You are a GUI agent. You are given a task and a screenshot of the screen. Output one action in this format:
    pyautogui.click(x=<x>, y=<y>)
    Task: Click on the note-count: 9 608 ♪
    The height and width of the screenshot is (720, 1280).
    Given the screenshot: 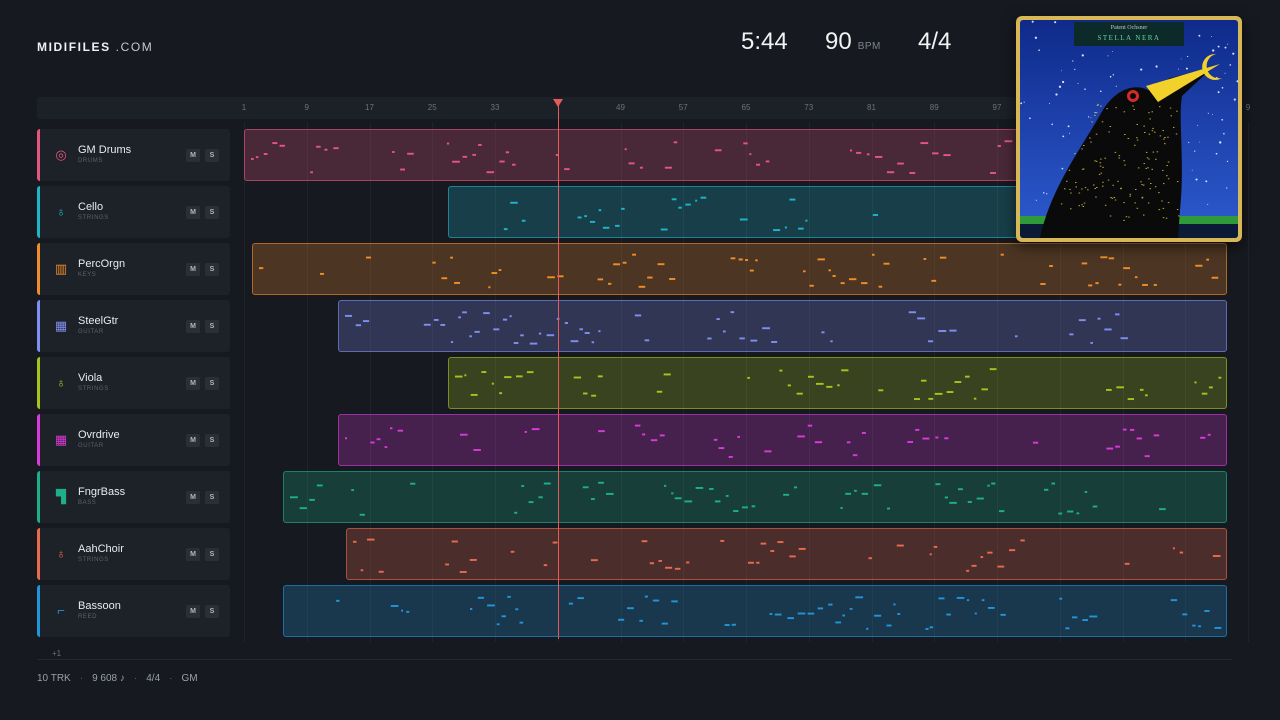 What is the action you would take?
    pyautogui.click(x=108, y=678)
    